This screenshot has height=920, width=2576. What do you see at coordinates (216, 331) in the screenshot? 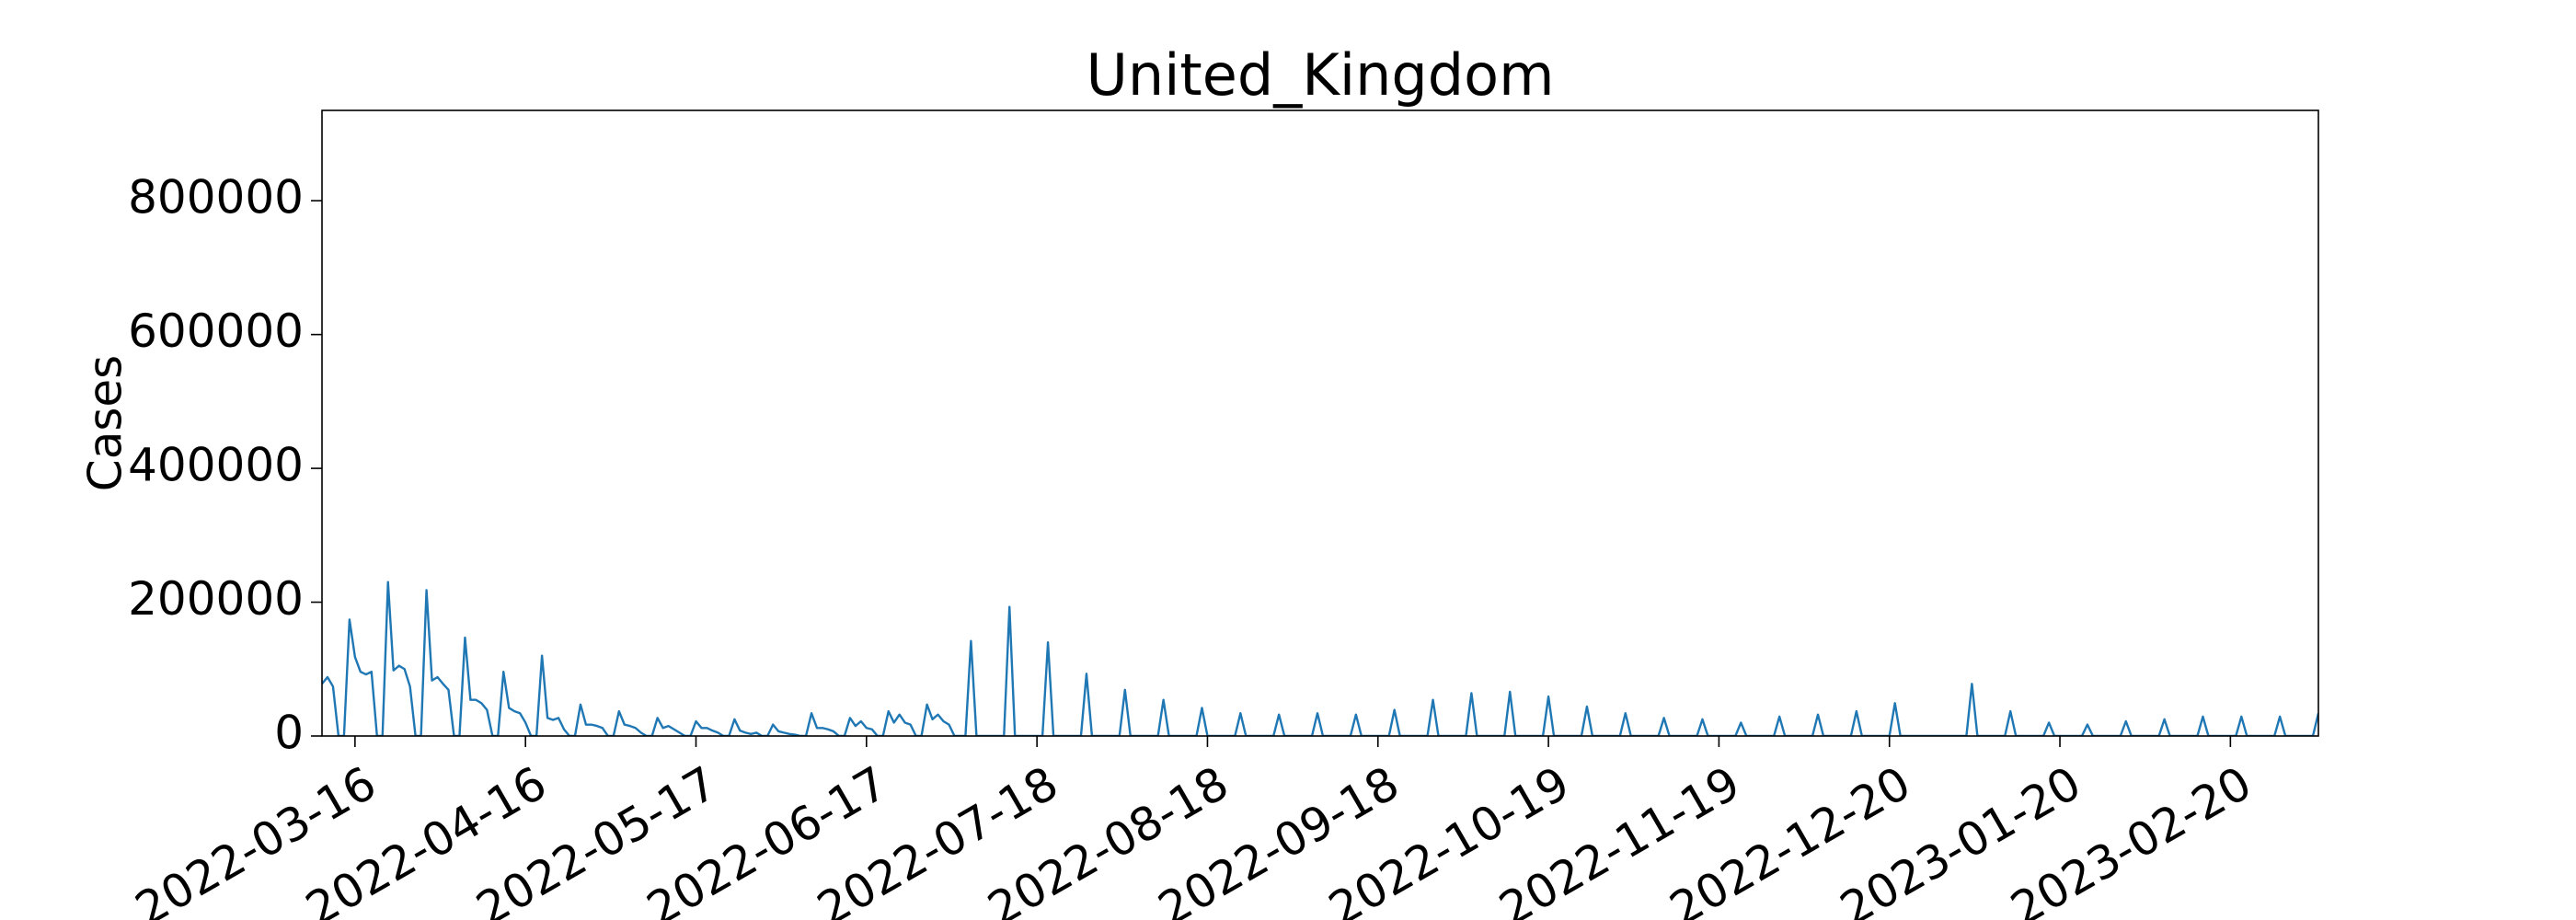
I see `y-tick-label: 600000` at bounding box center [216, 331].